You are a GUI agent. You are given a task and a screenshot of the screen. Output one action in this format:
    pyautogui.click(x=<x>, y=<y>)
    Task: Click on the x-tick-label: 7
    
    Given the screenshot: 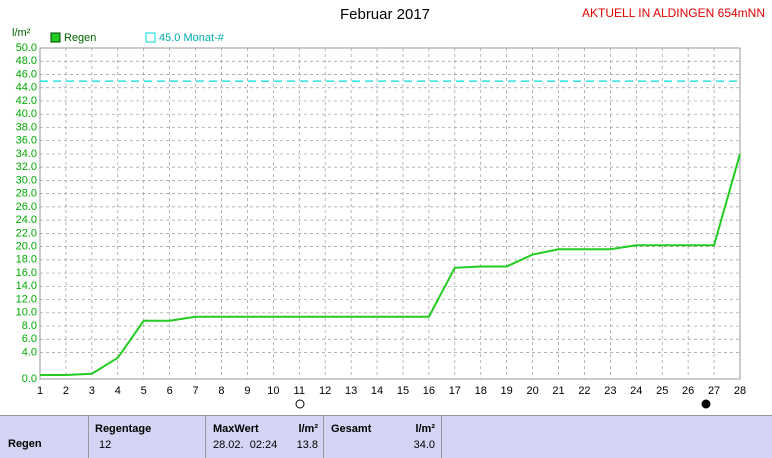 What is the action you would take?
    pyautogui.click(x=195, y=391)
    